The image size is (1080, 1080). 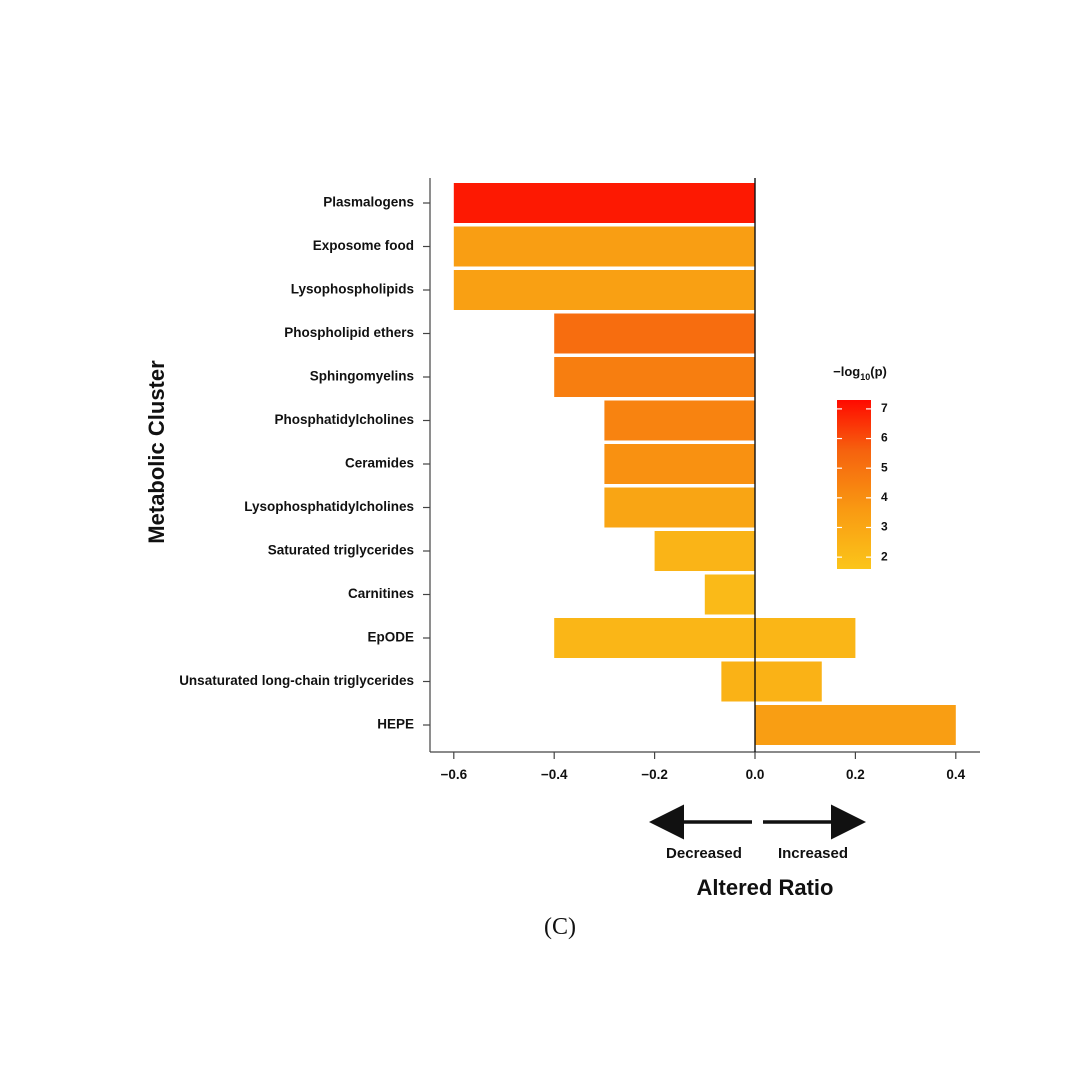 What do you see at coordinates (554, 774) in the screenshot?
I see `x-tick-label: −0.4` at bounding box center [554, 774].